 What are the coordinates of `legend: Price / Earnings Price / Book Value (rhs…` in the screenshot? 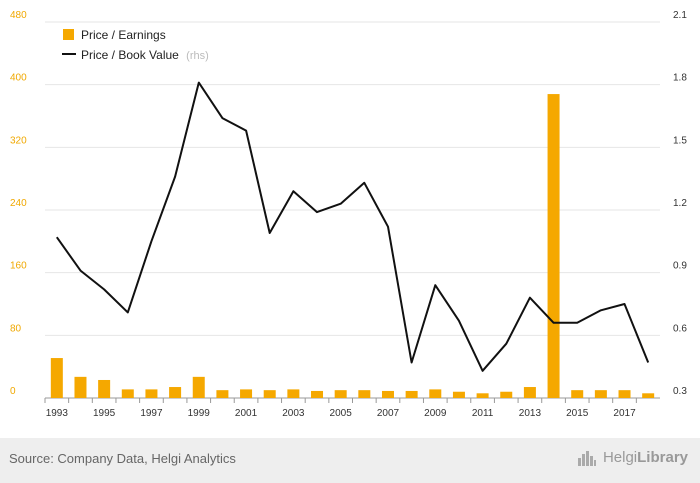 It's located at (135, 45).